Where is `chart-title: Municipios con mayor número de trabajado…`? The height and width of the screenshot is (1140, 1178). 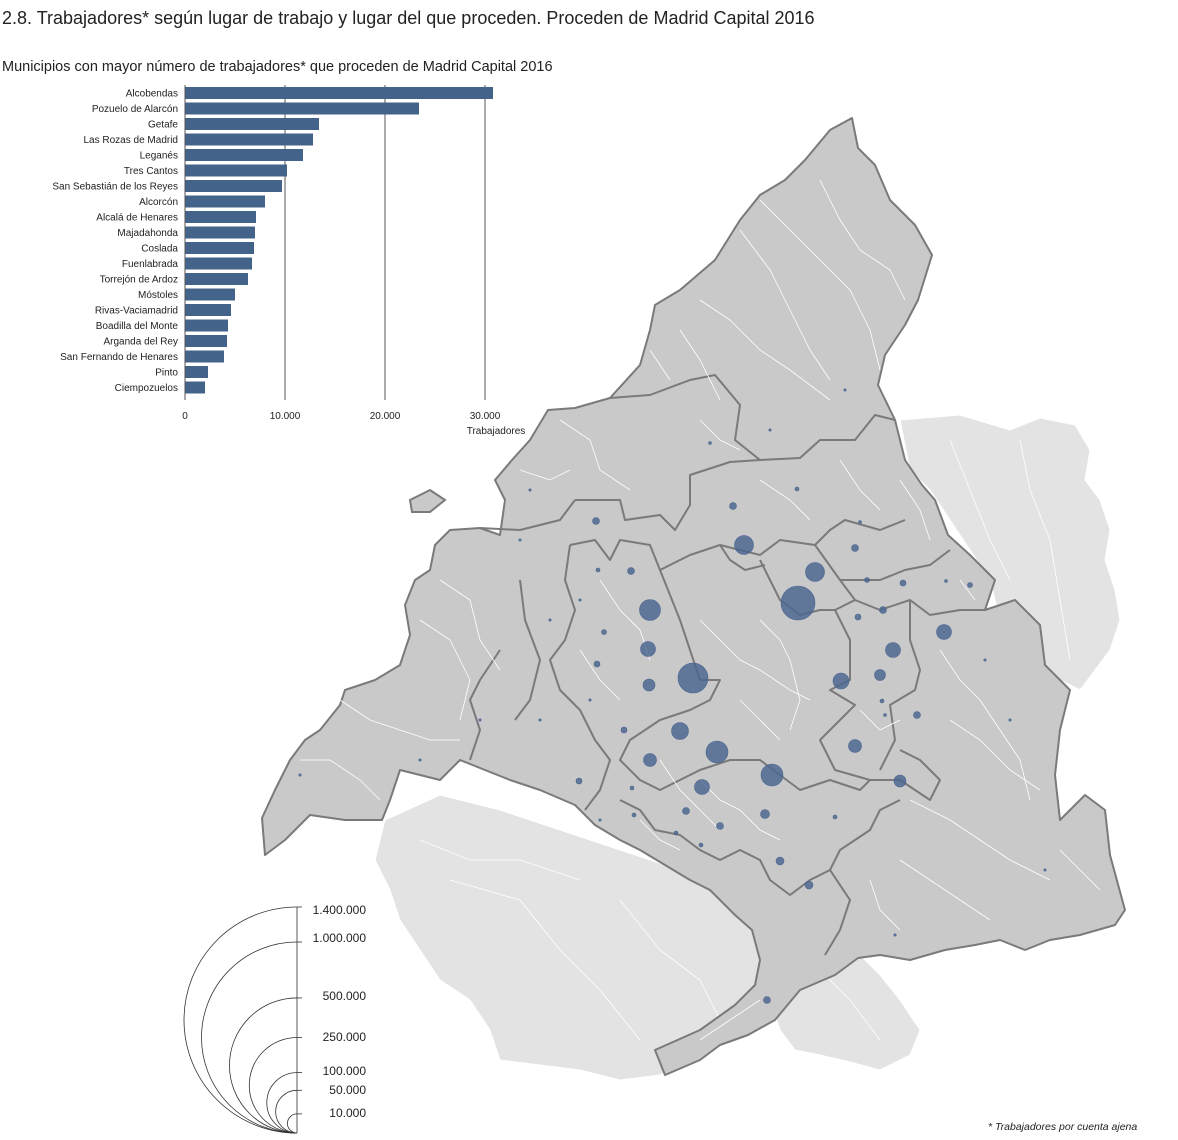 chart-title: Municipios con mayor número de trabajado… is located at coordinates (277, 67).